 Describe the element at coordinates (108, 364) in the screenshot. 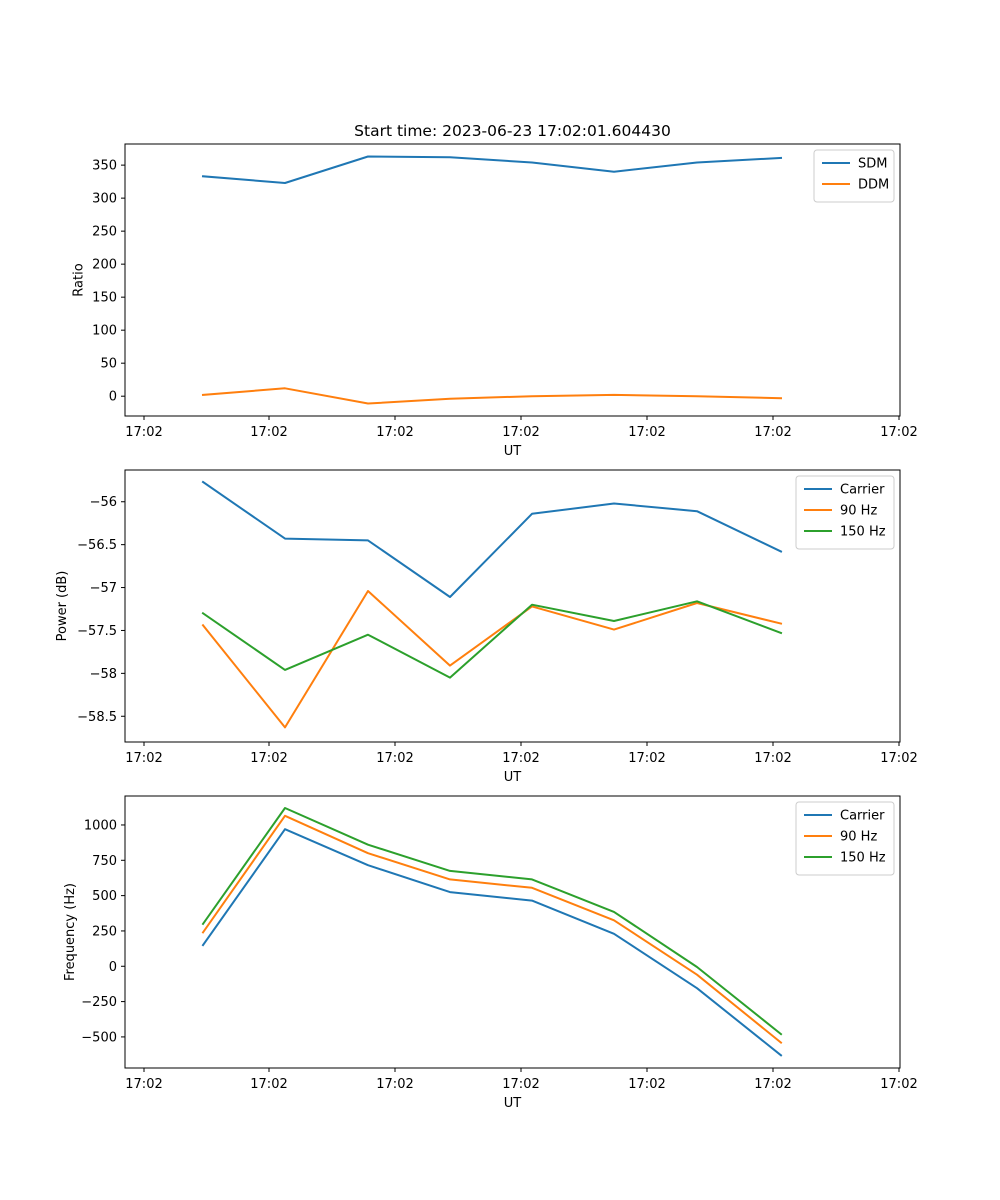

I see `y-tick-label: 50` at that location.